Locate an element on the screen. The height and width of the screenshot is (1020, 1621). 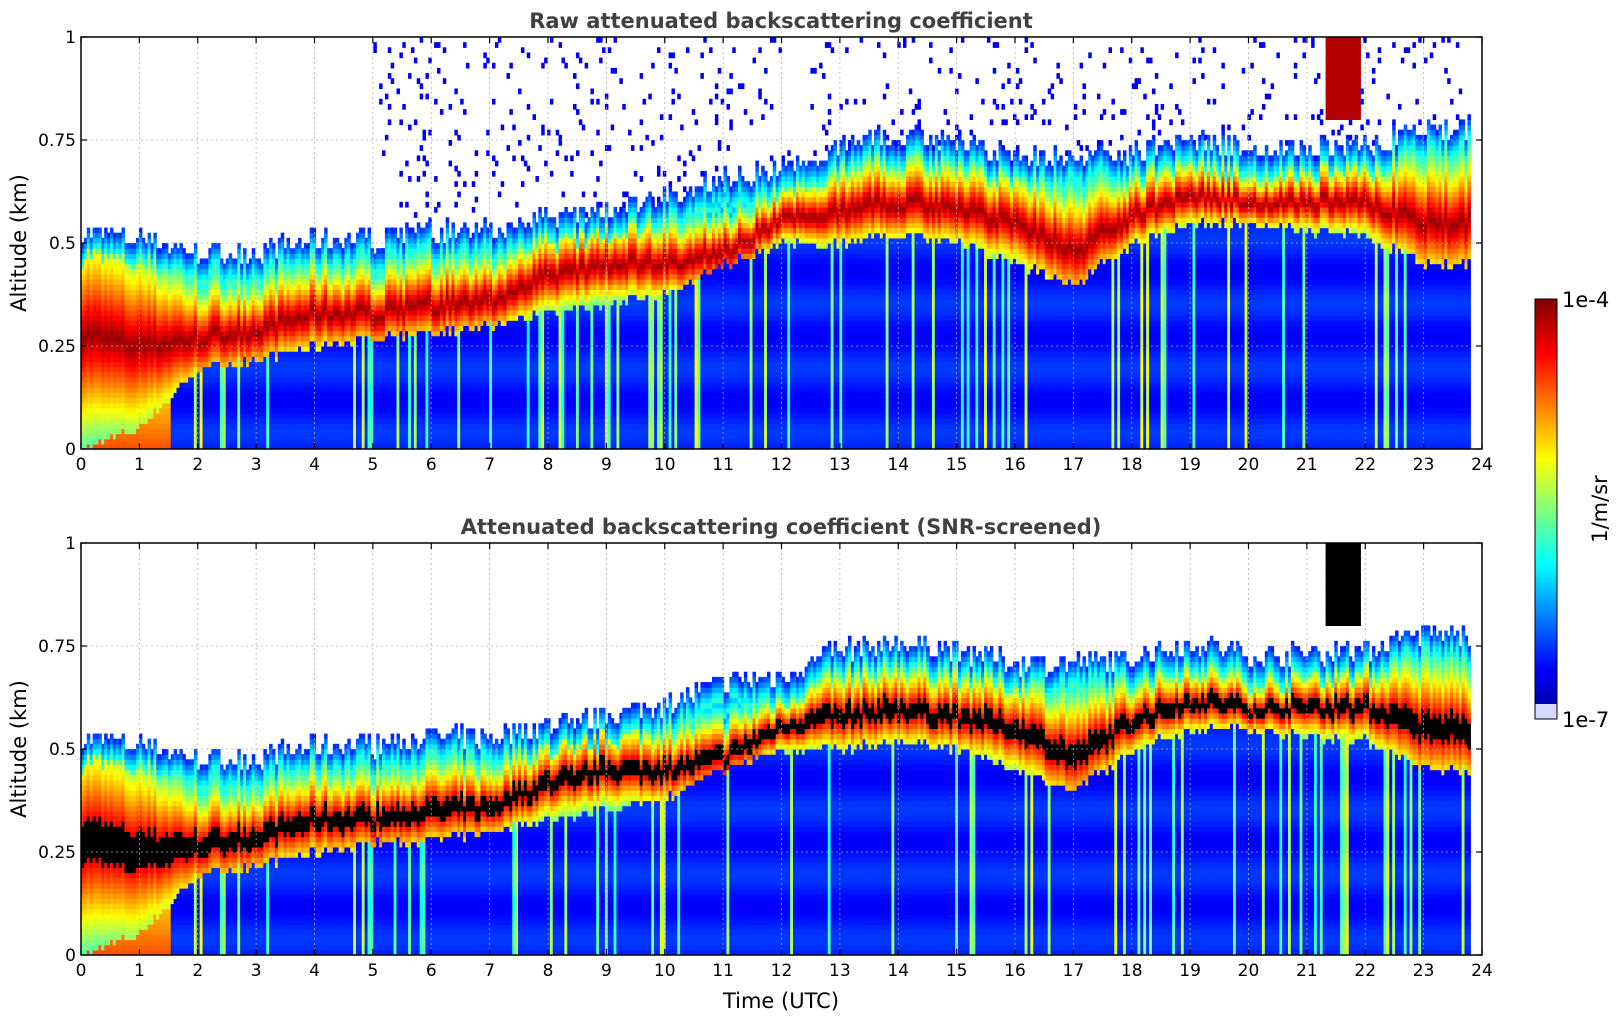
y-tick-label-screened-3: 0.75 is located at coordinates (57, 647).